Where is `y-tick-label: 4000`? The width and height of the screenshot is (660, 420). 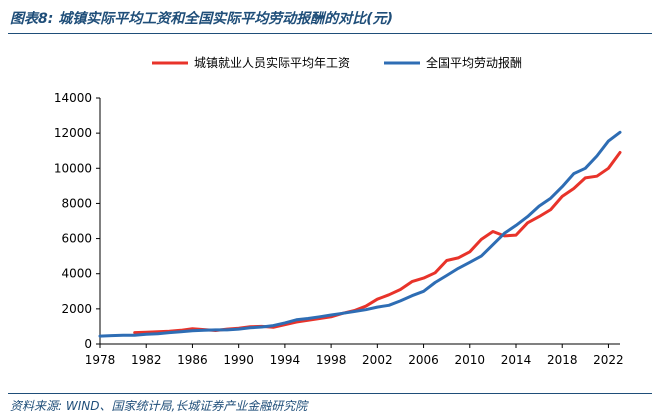
y-tick-label: 4000 is located at coordinates (76, 274).